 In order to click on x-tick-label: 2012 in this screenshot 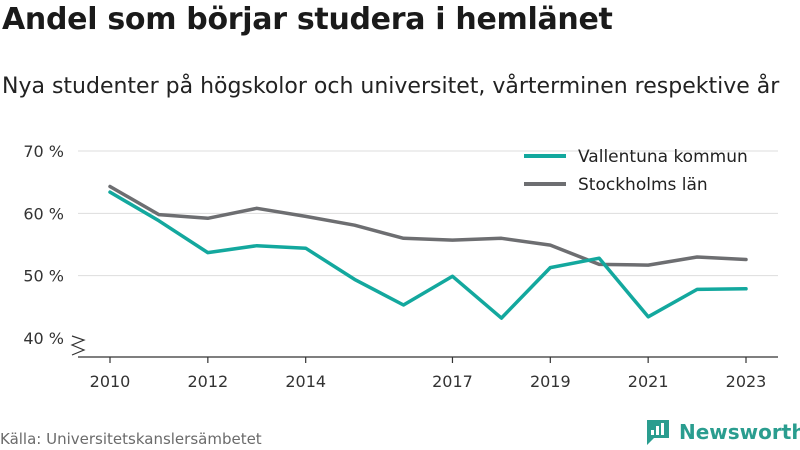, I will do `click(207, 381)`.